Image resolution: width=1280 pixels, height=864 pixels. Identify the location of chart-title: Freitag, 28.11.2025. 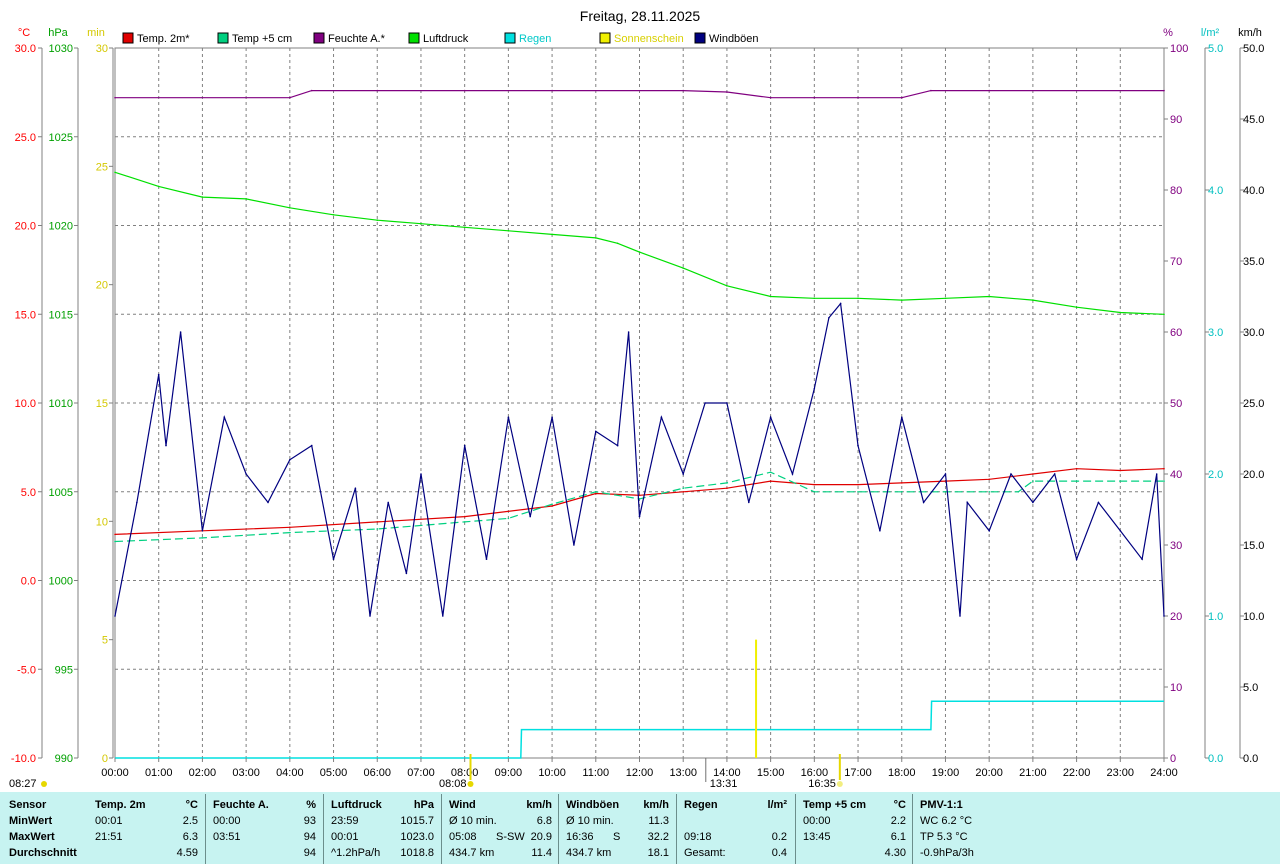
(640, 16).